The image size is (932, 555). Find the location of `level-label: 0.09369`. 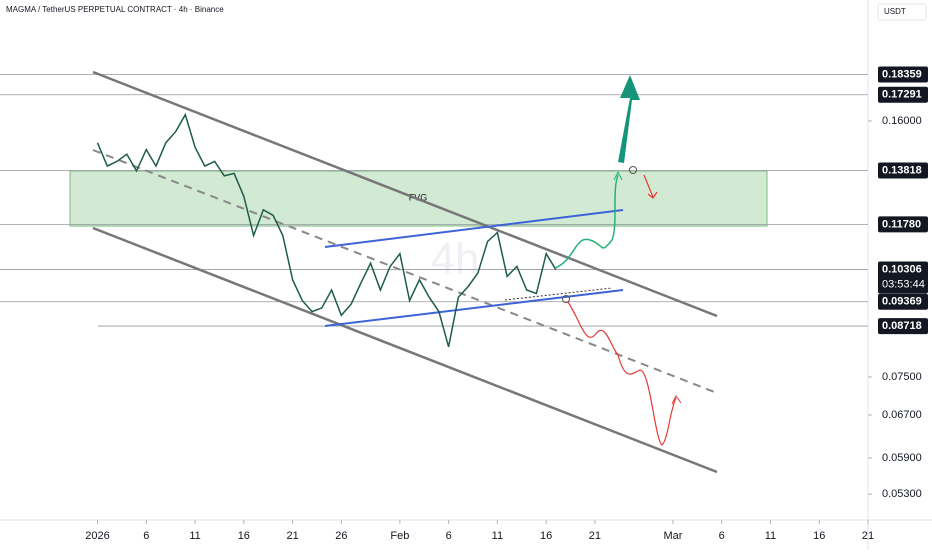

level-label: 0.09369 is located at coordinates (902, 302).